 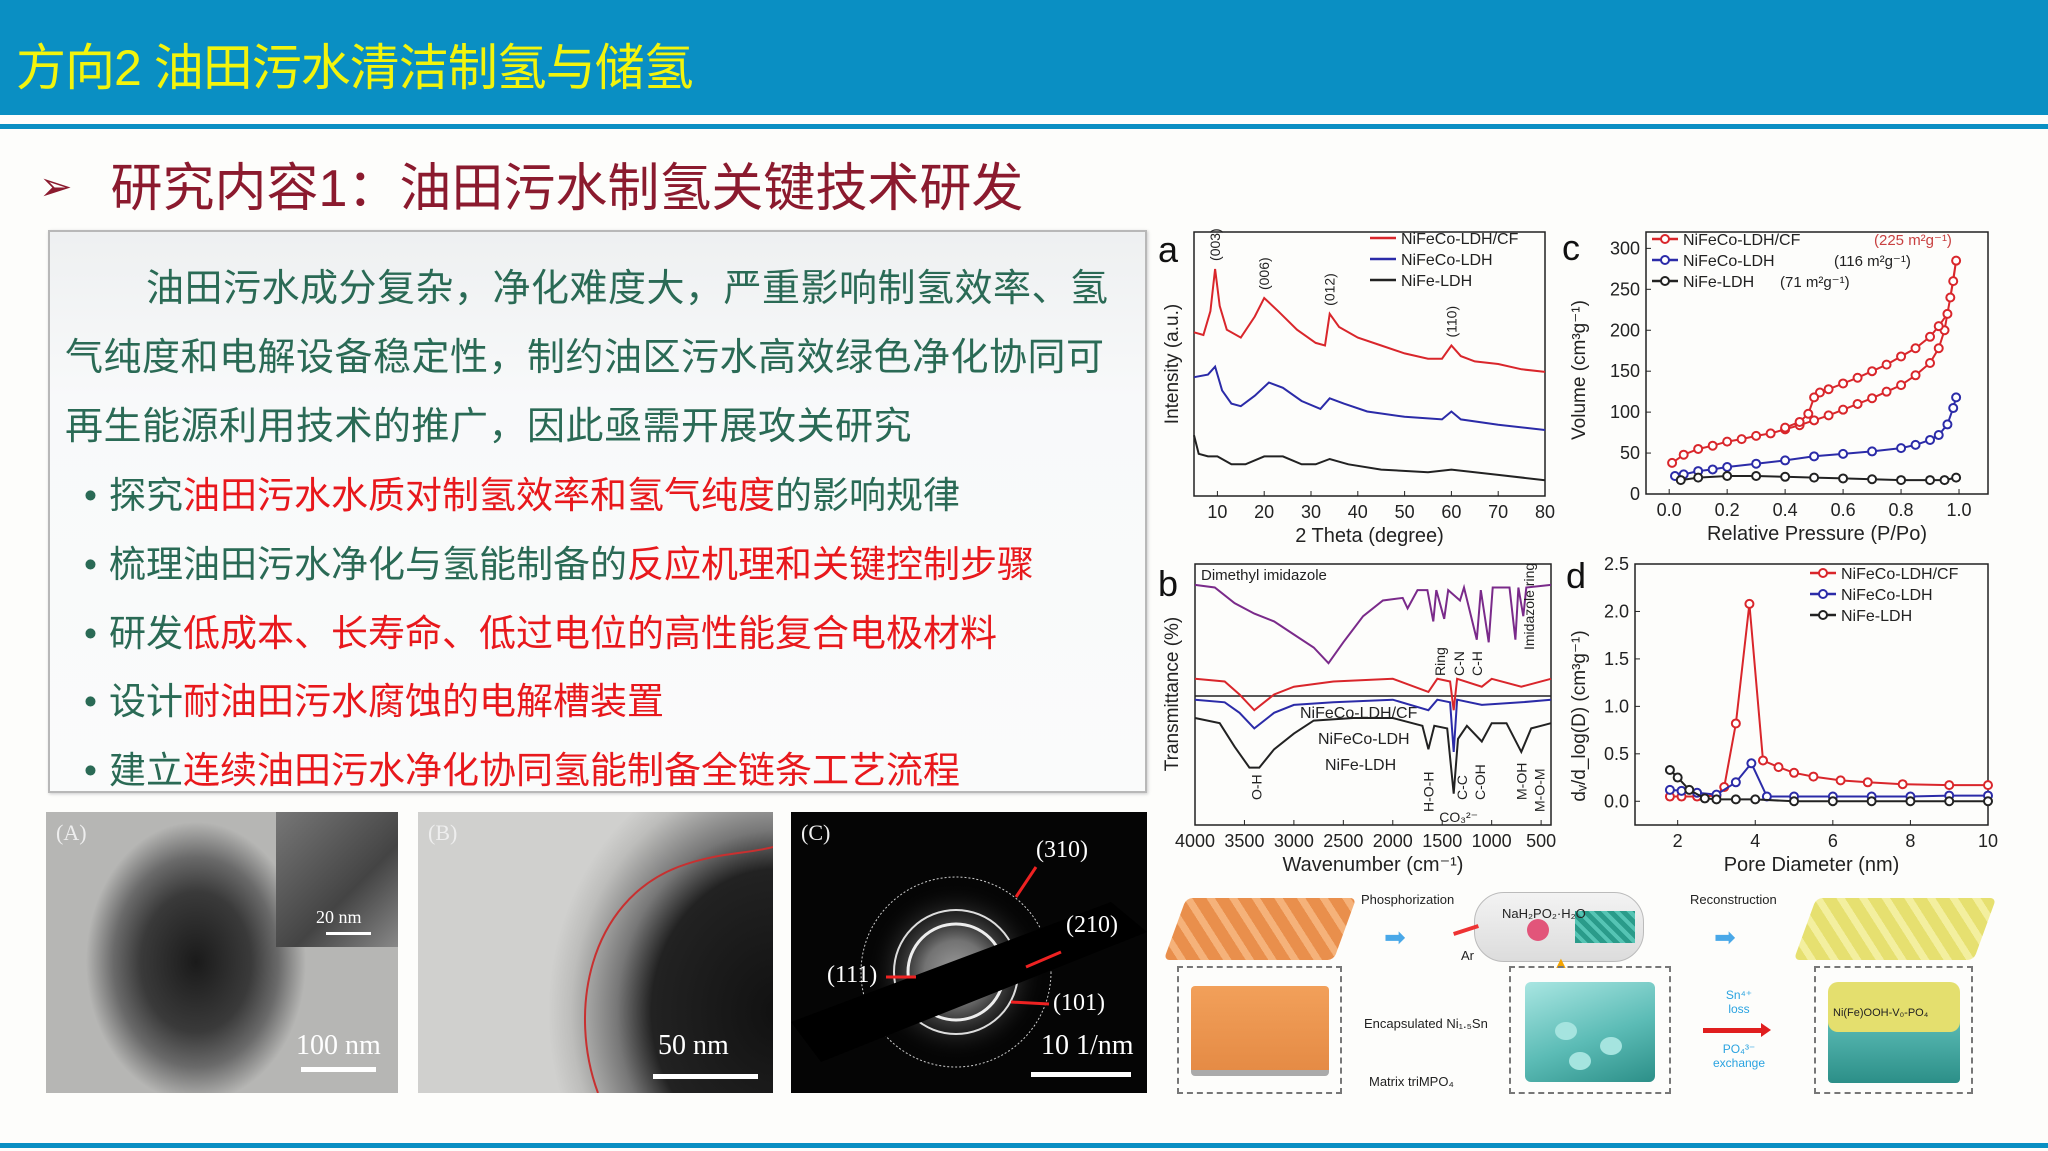 I want to click on x-tick-label: 2, so click(x=1678, y=841).